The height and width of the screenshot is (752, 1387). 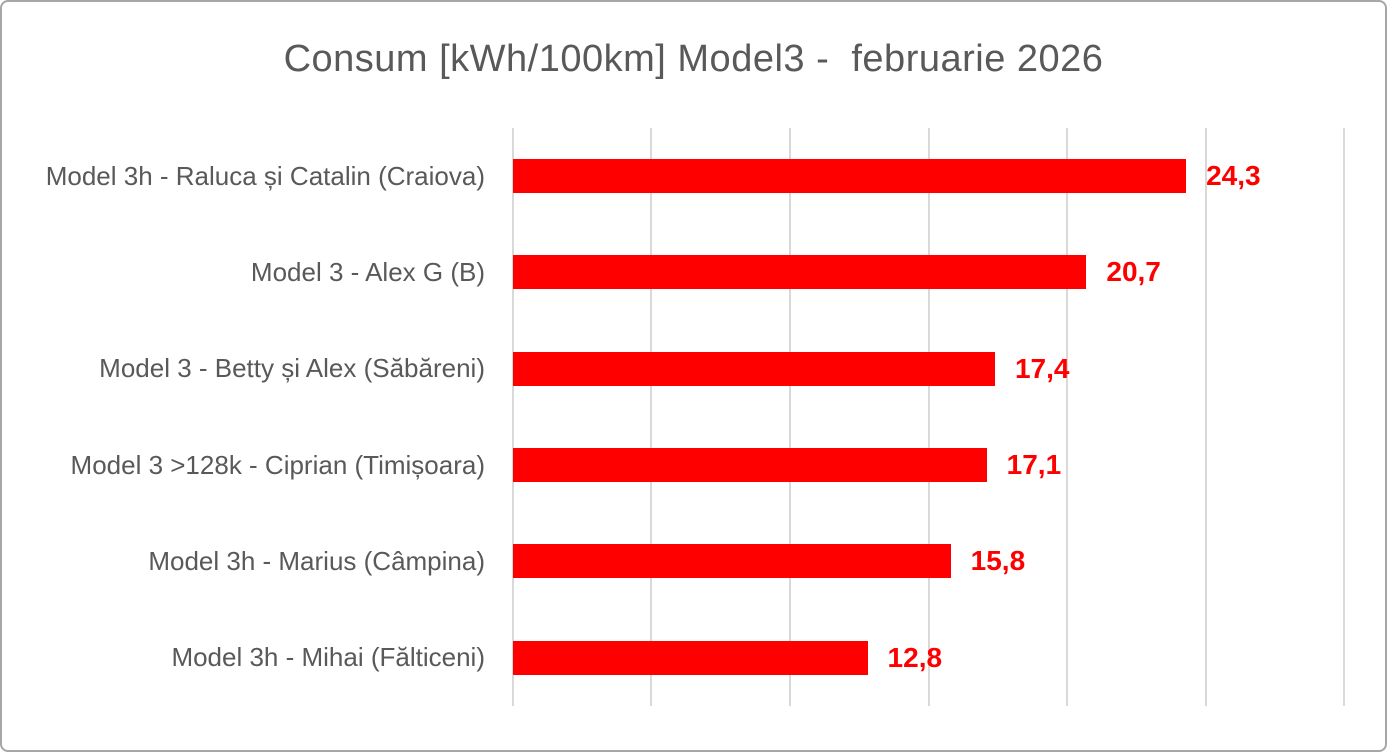 What do you see at coordinates (915, 657) in the screenshot?
I see `value-label: 12,8` at bounding box center [915, 657].